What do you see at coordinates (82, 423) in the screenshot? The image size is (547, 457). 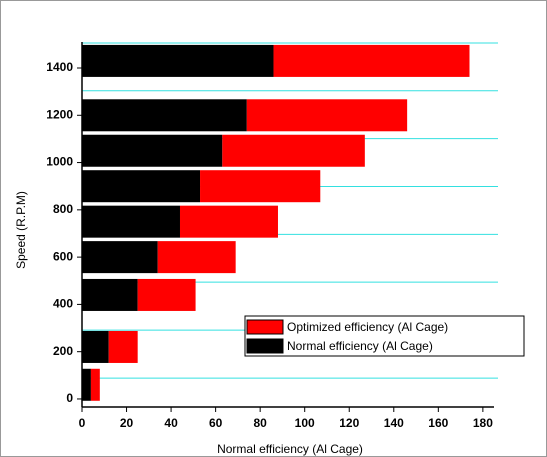 I see `x-tick-label: 0` at bounding box center [82, 423].